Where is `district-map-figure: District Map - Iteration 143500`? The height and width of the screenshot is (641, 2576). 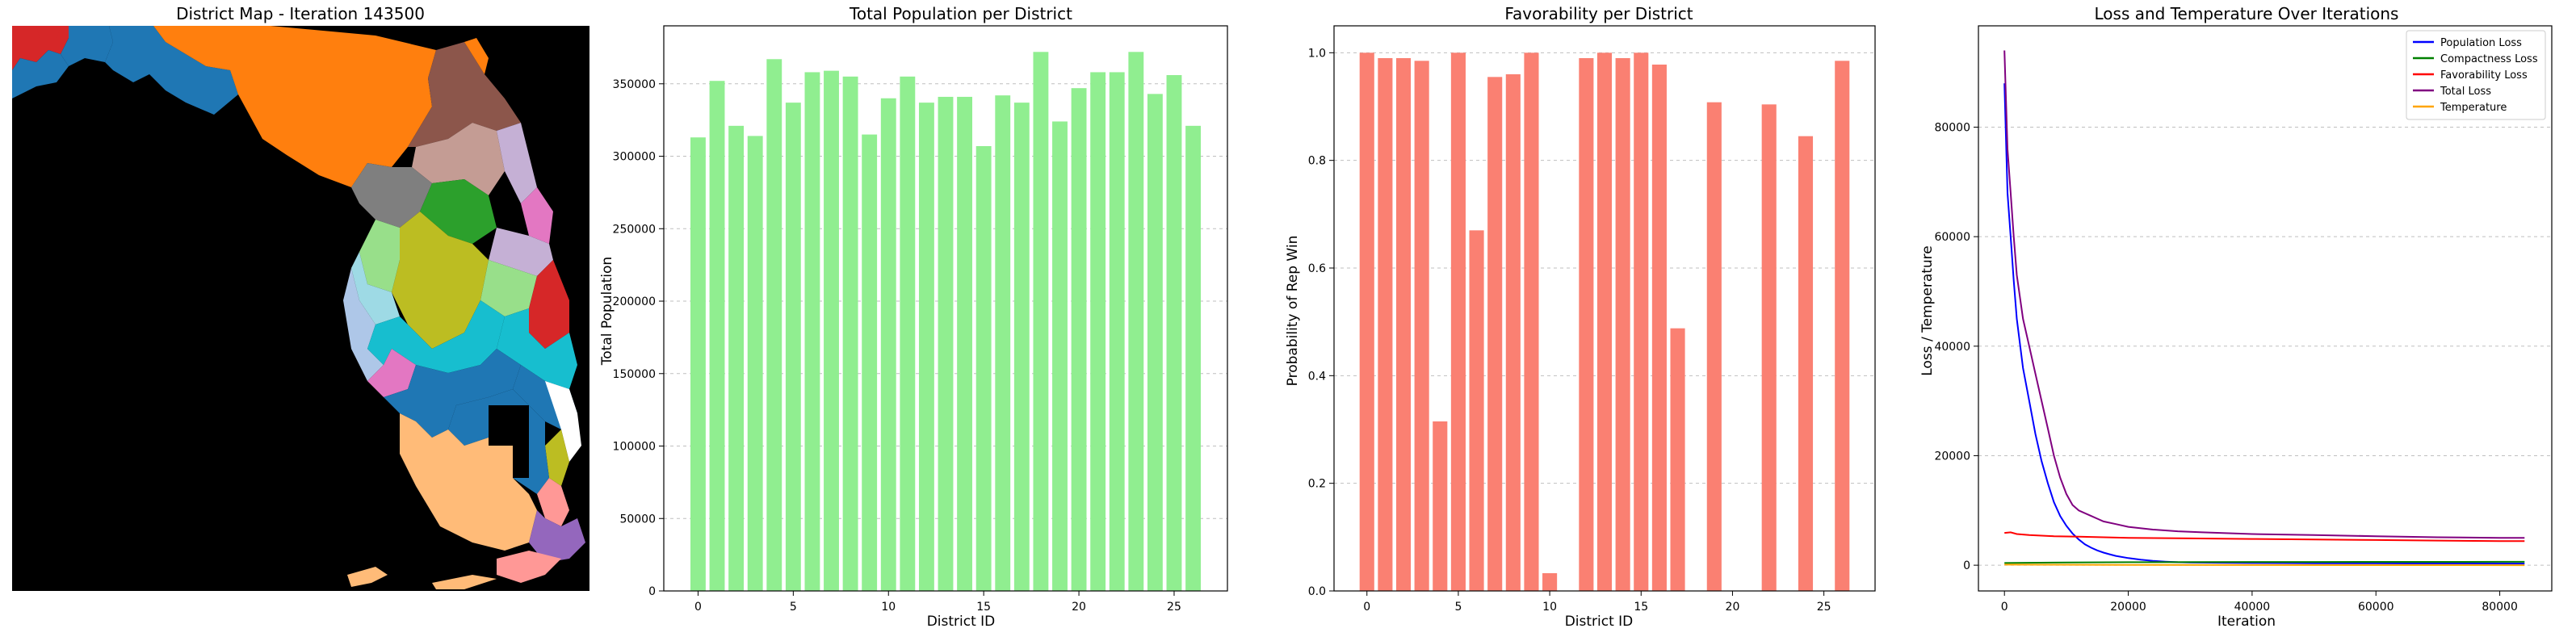 district-map-figure: District Map - Iteration 143500 is located at coordinates (300, 13).